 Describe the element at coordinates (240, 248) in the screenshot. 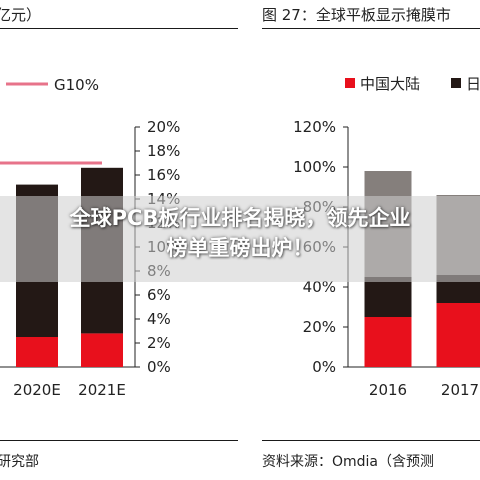

I see `headline-line-2: 榜单重磅出炉！` at that location.